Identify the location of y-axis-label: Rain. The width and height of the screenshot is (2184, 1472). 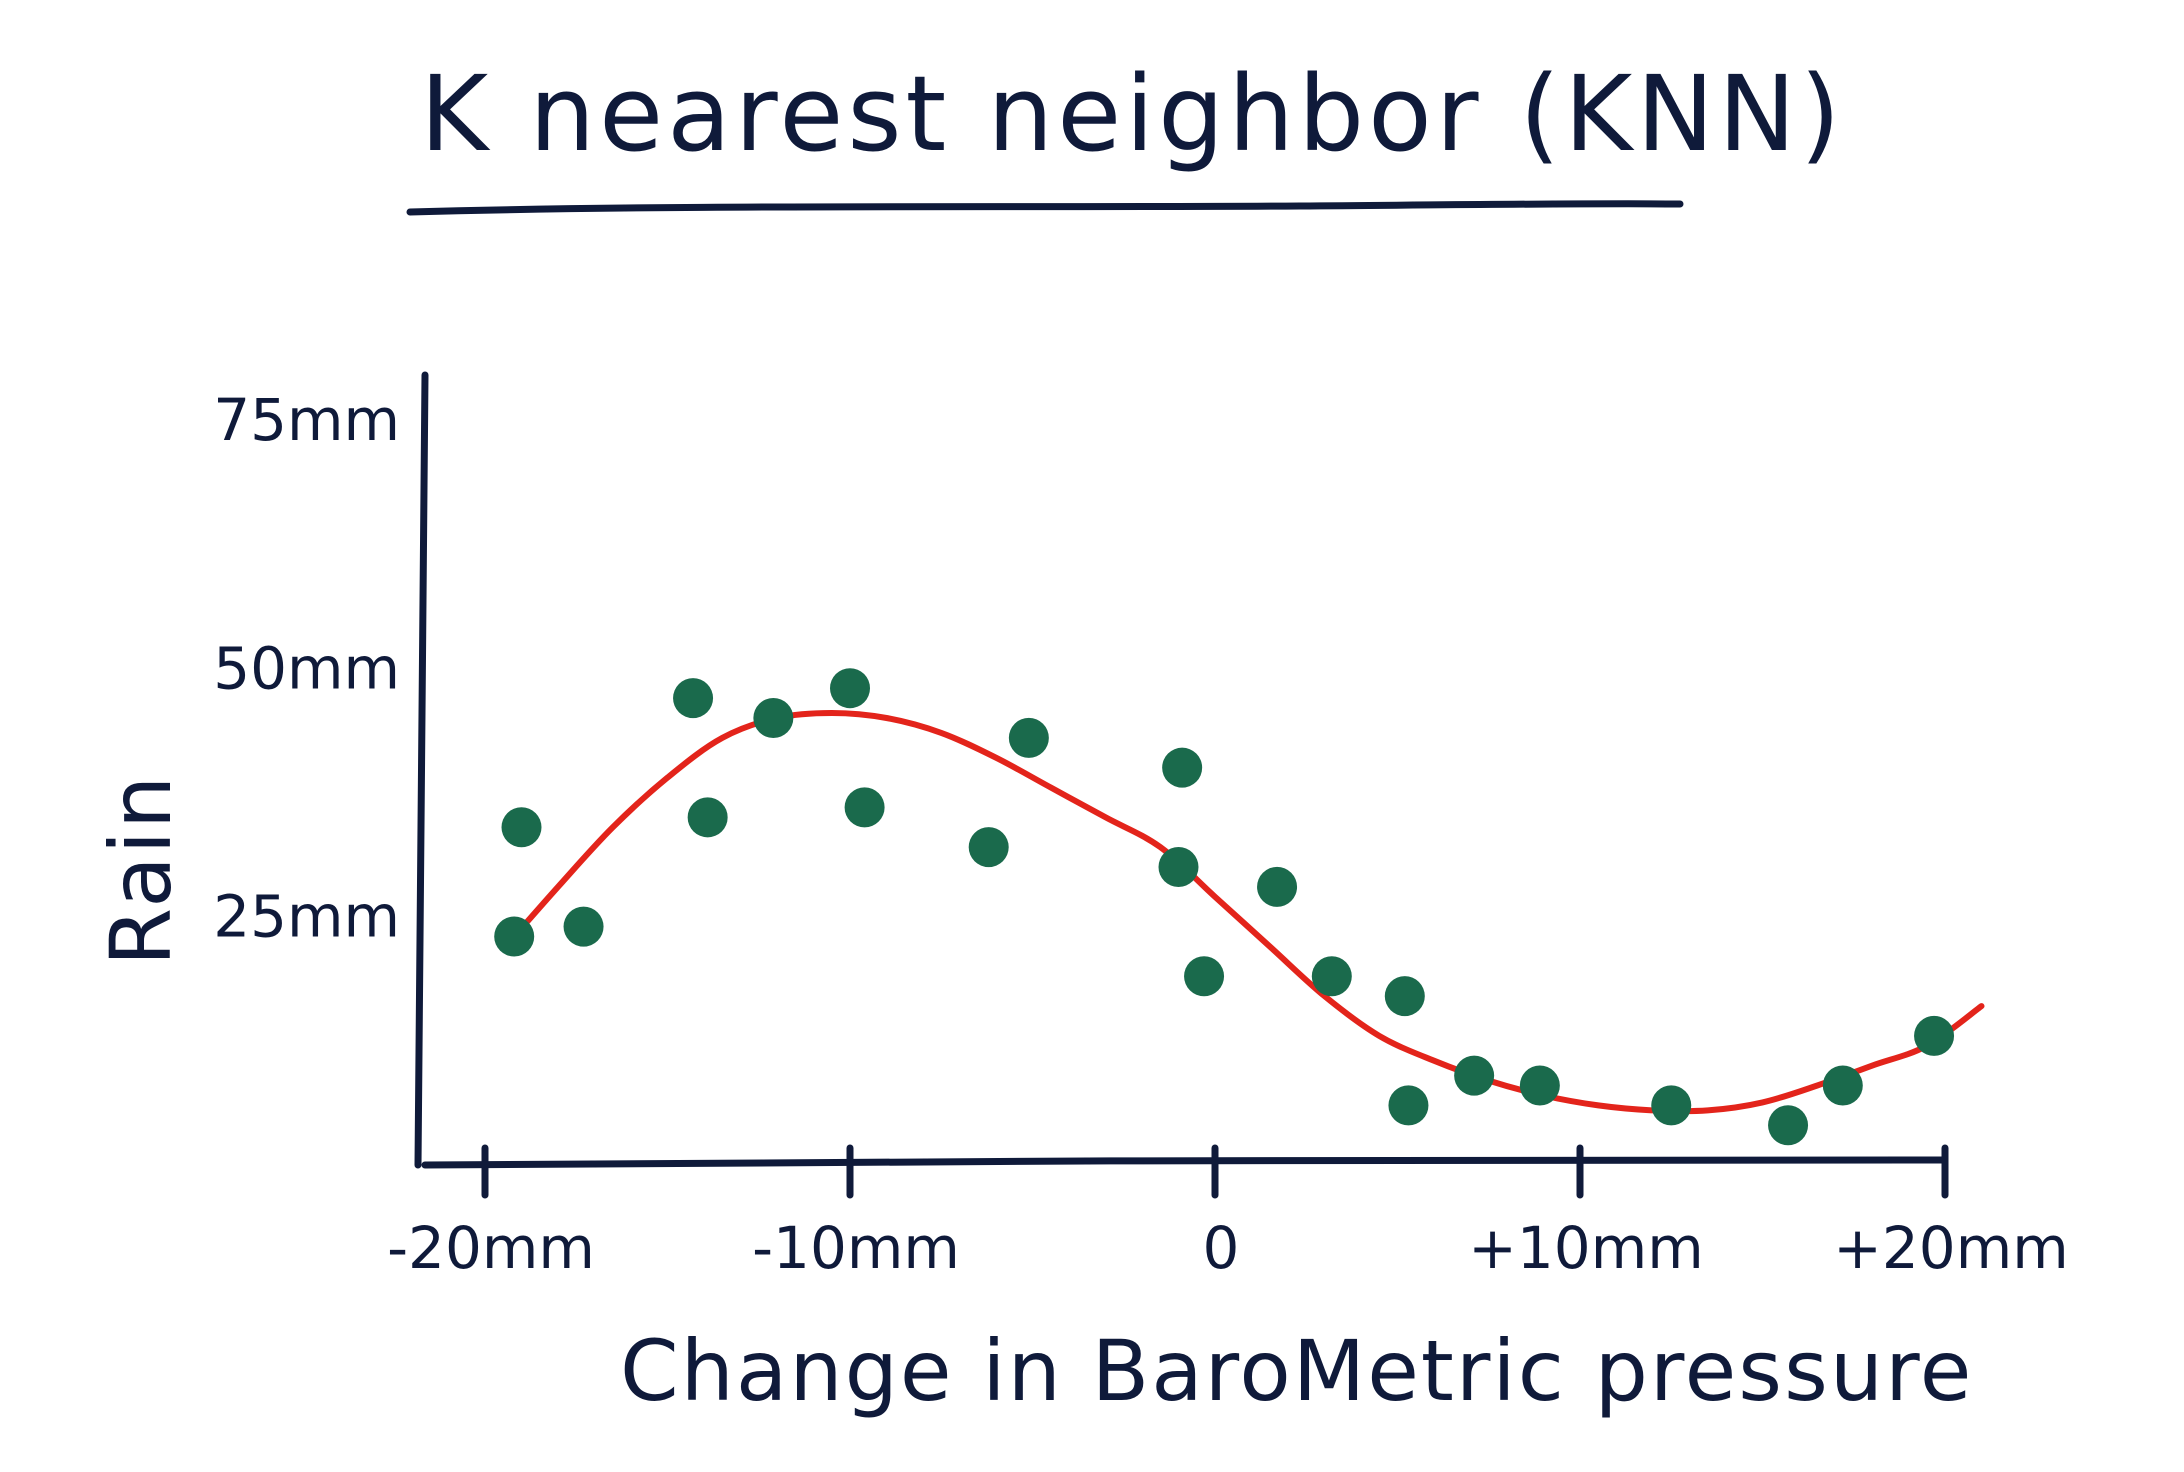
(141, 870).